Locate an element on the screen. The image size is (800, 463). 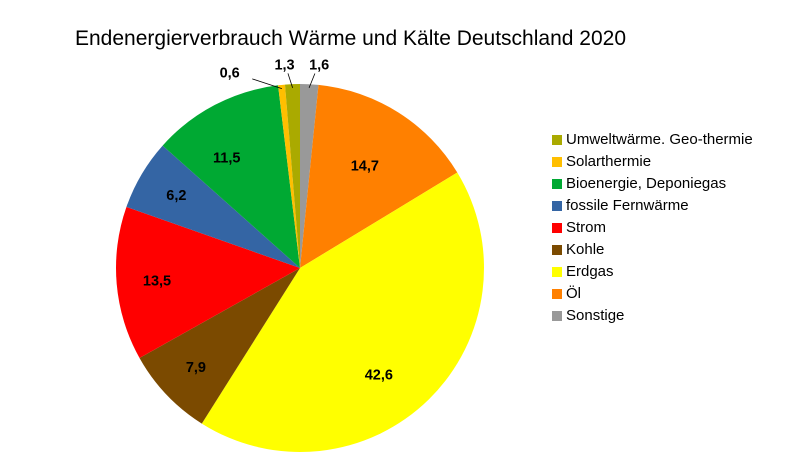
leader-line-sonstige is located at coordinates (312, 81).